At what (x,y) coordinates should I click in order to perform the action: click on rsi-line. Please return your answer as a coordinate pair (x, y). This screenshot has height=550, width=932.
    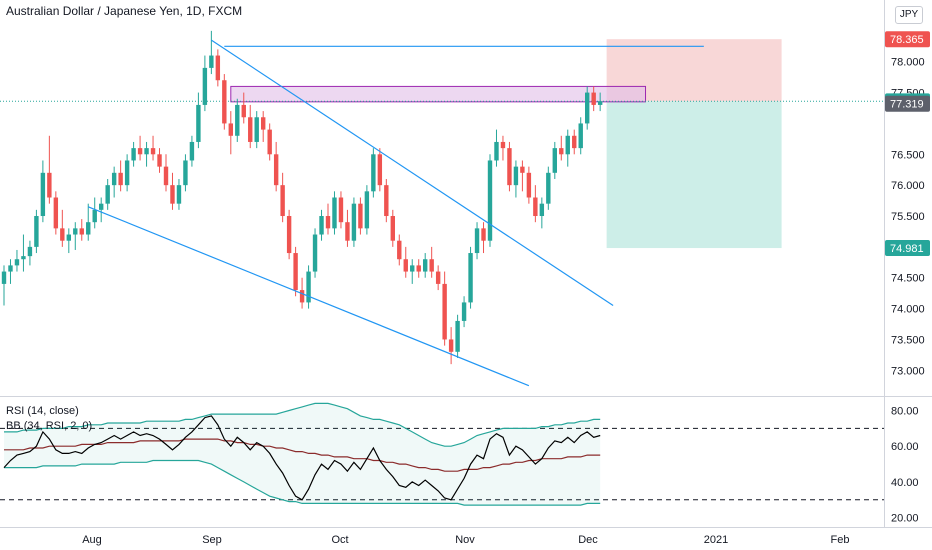
    Looking at the image, I should click on (302, 458).